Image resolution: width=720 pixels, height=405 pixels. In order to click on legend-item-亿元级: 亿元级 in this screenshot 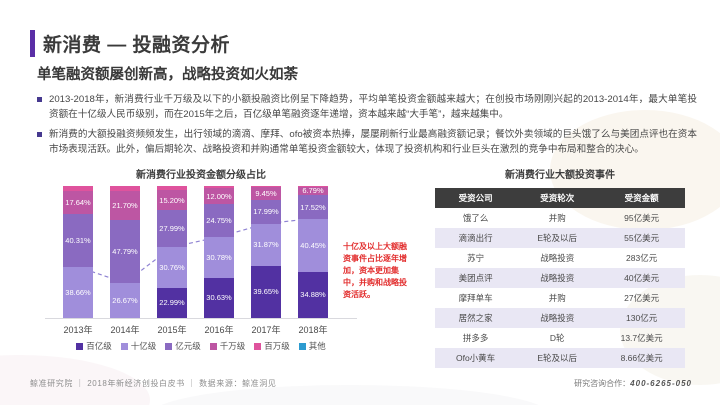, I will do `click(183, 346)`.